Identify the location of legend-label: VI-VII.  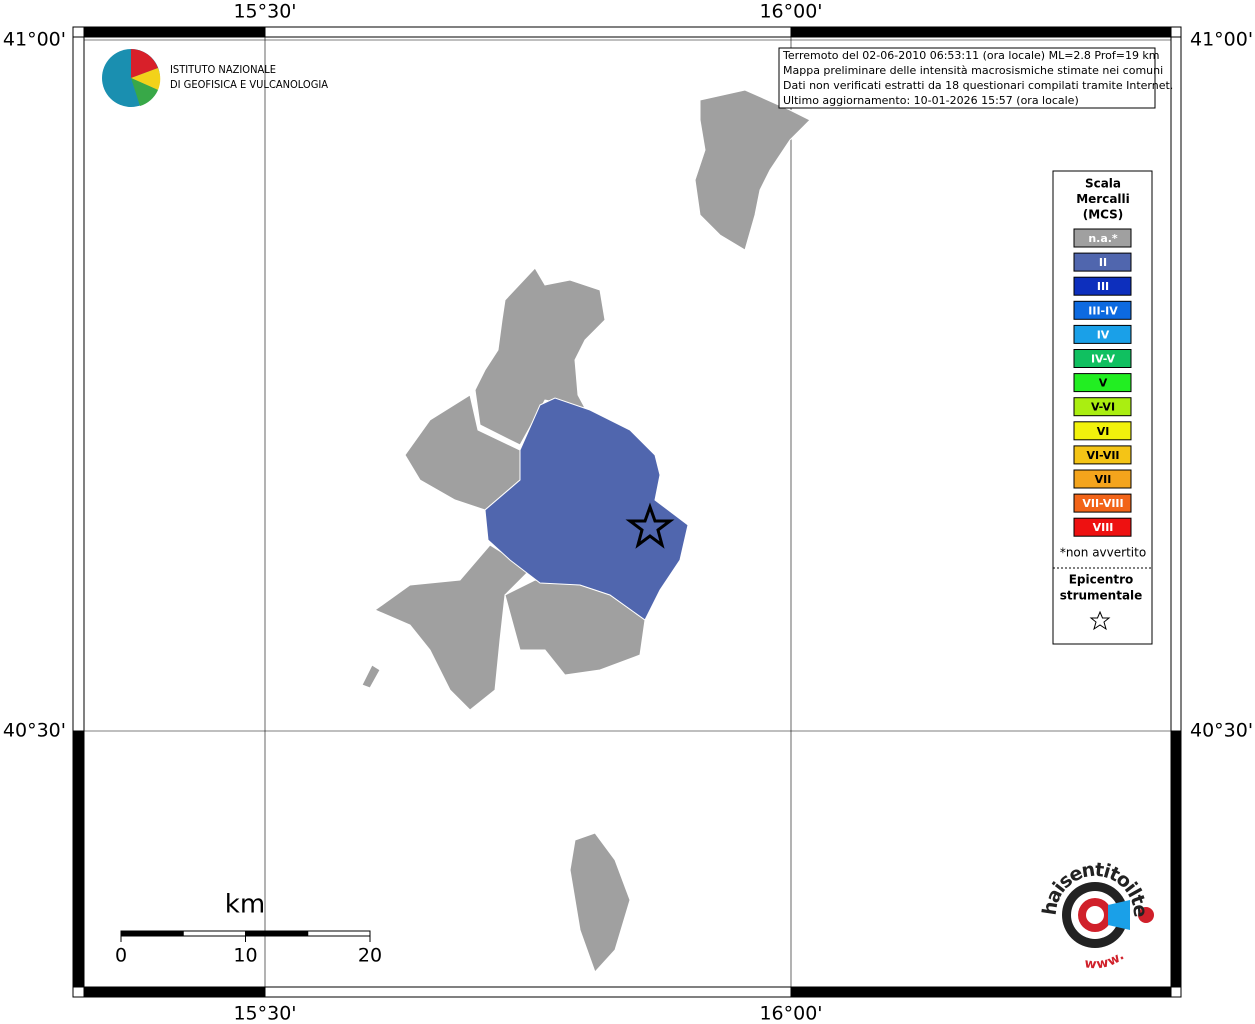
(1102, 455).